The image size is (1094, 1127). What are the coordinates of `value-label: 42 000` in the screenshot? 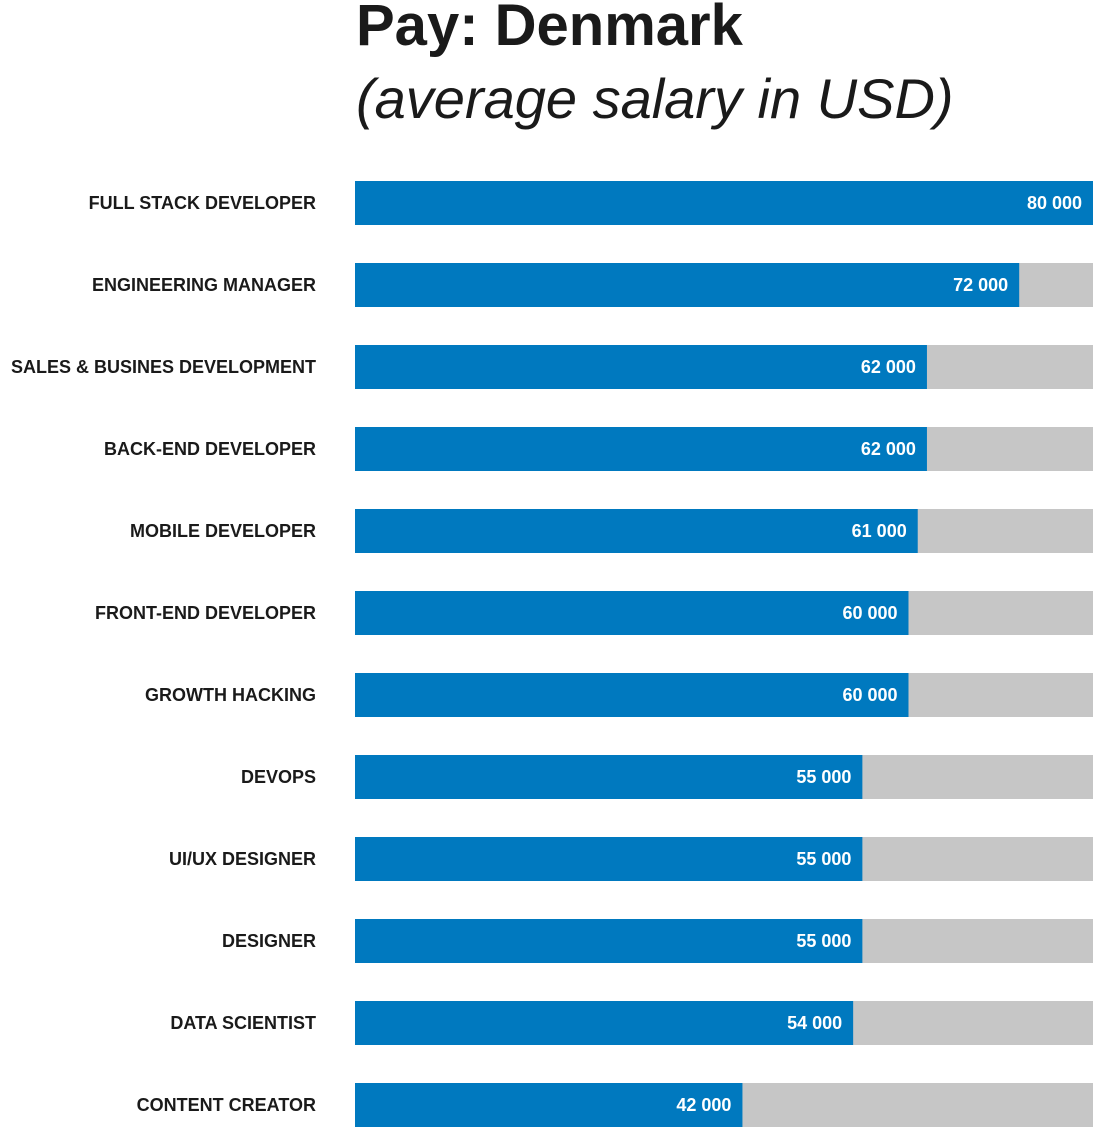 It's located at (703, 1105).